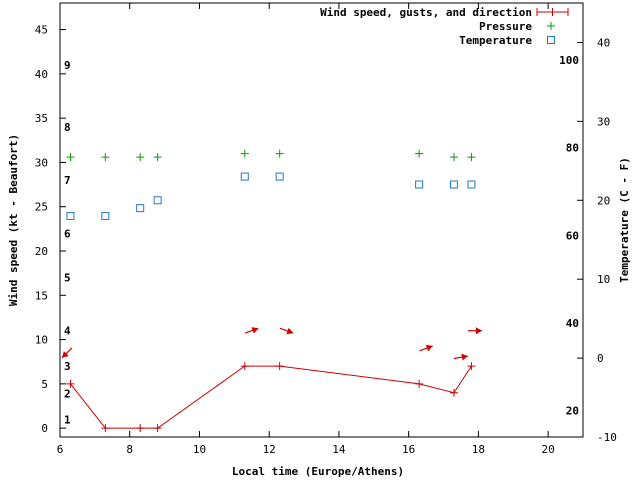  What do you see at coordinates (67, 65) in the screenshot?
I see `beaufort-label: 9` at bounding box center [67, 65].